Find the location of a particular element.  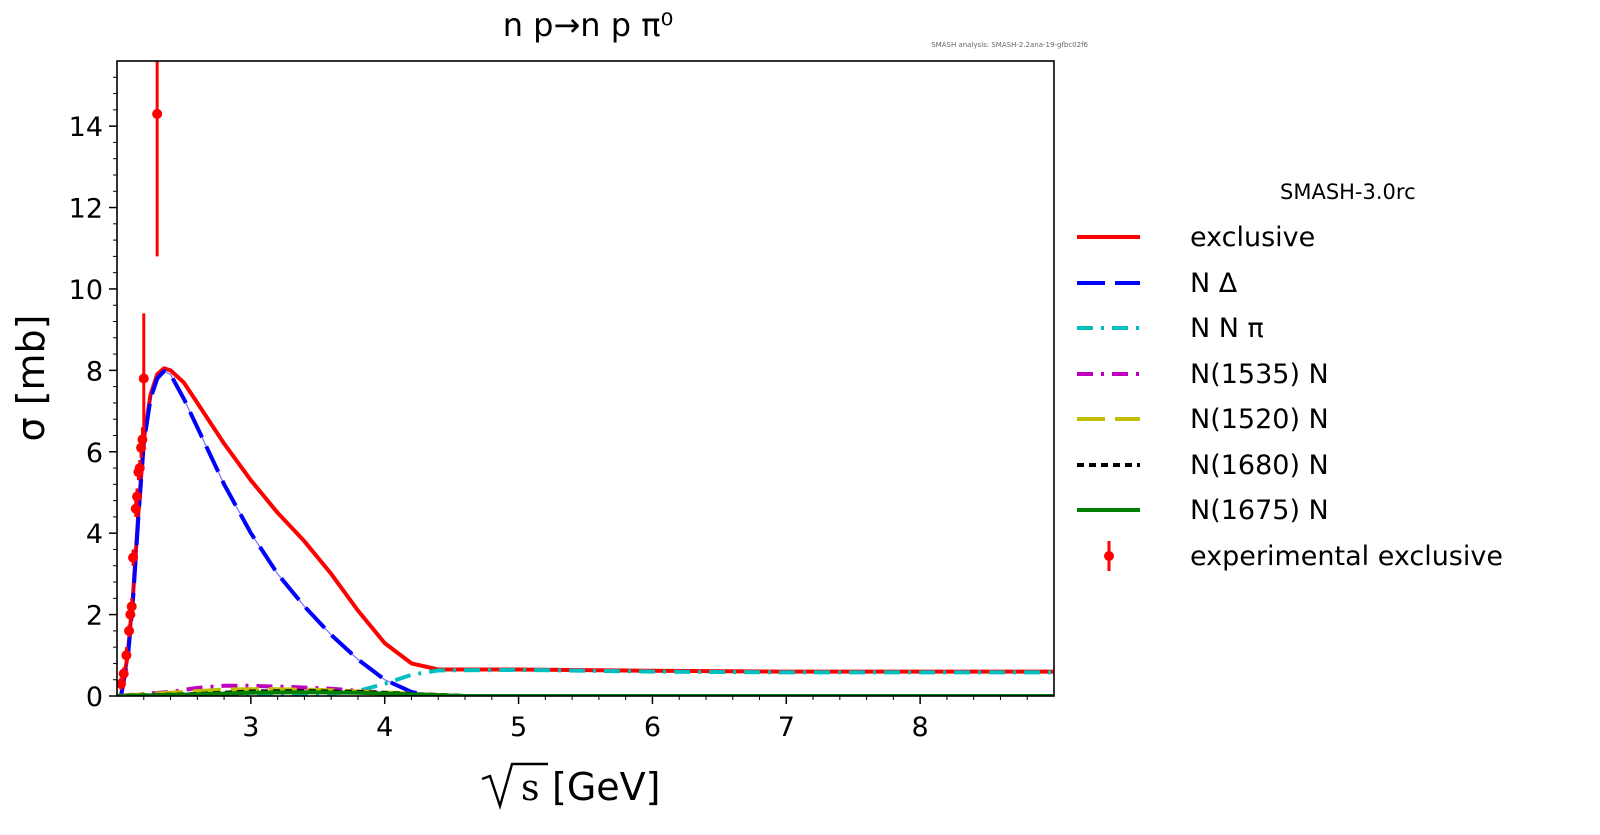

y-tick-label: 14 is located at coordinates (86, 127).